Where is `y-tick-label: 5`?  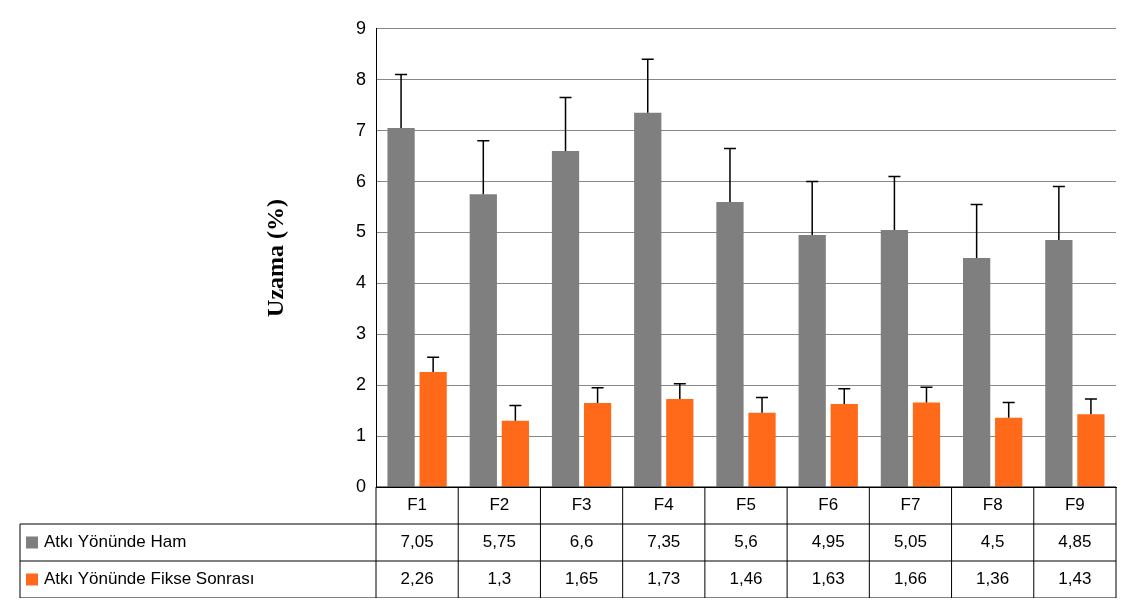
y-tick-label: 5 is located at coordinates (360, 231).